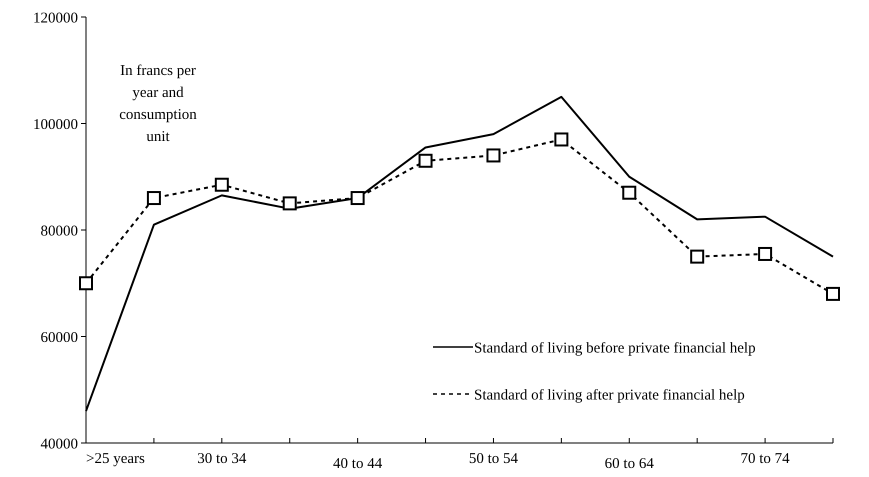  I want to click on x-tick-label: 50 to 54, so click(493, 459).